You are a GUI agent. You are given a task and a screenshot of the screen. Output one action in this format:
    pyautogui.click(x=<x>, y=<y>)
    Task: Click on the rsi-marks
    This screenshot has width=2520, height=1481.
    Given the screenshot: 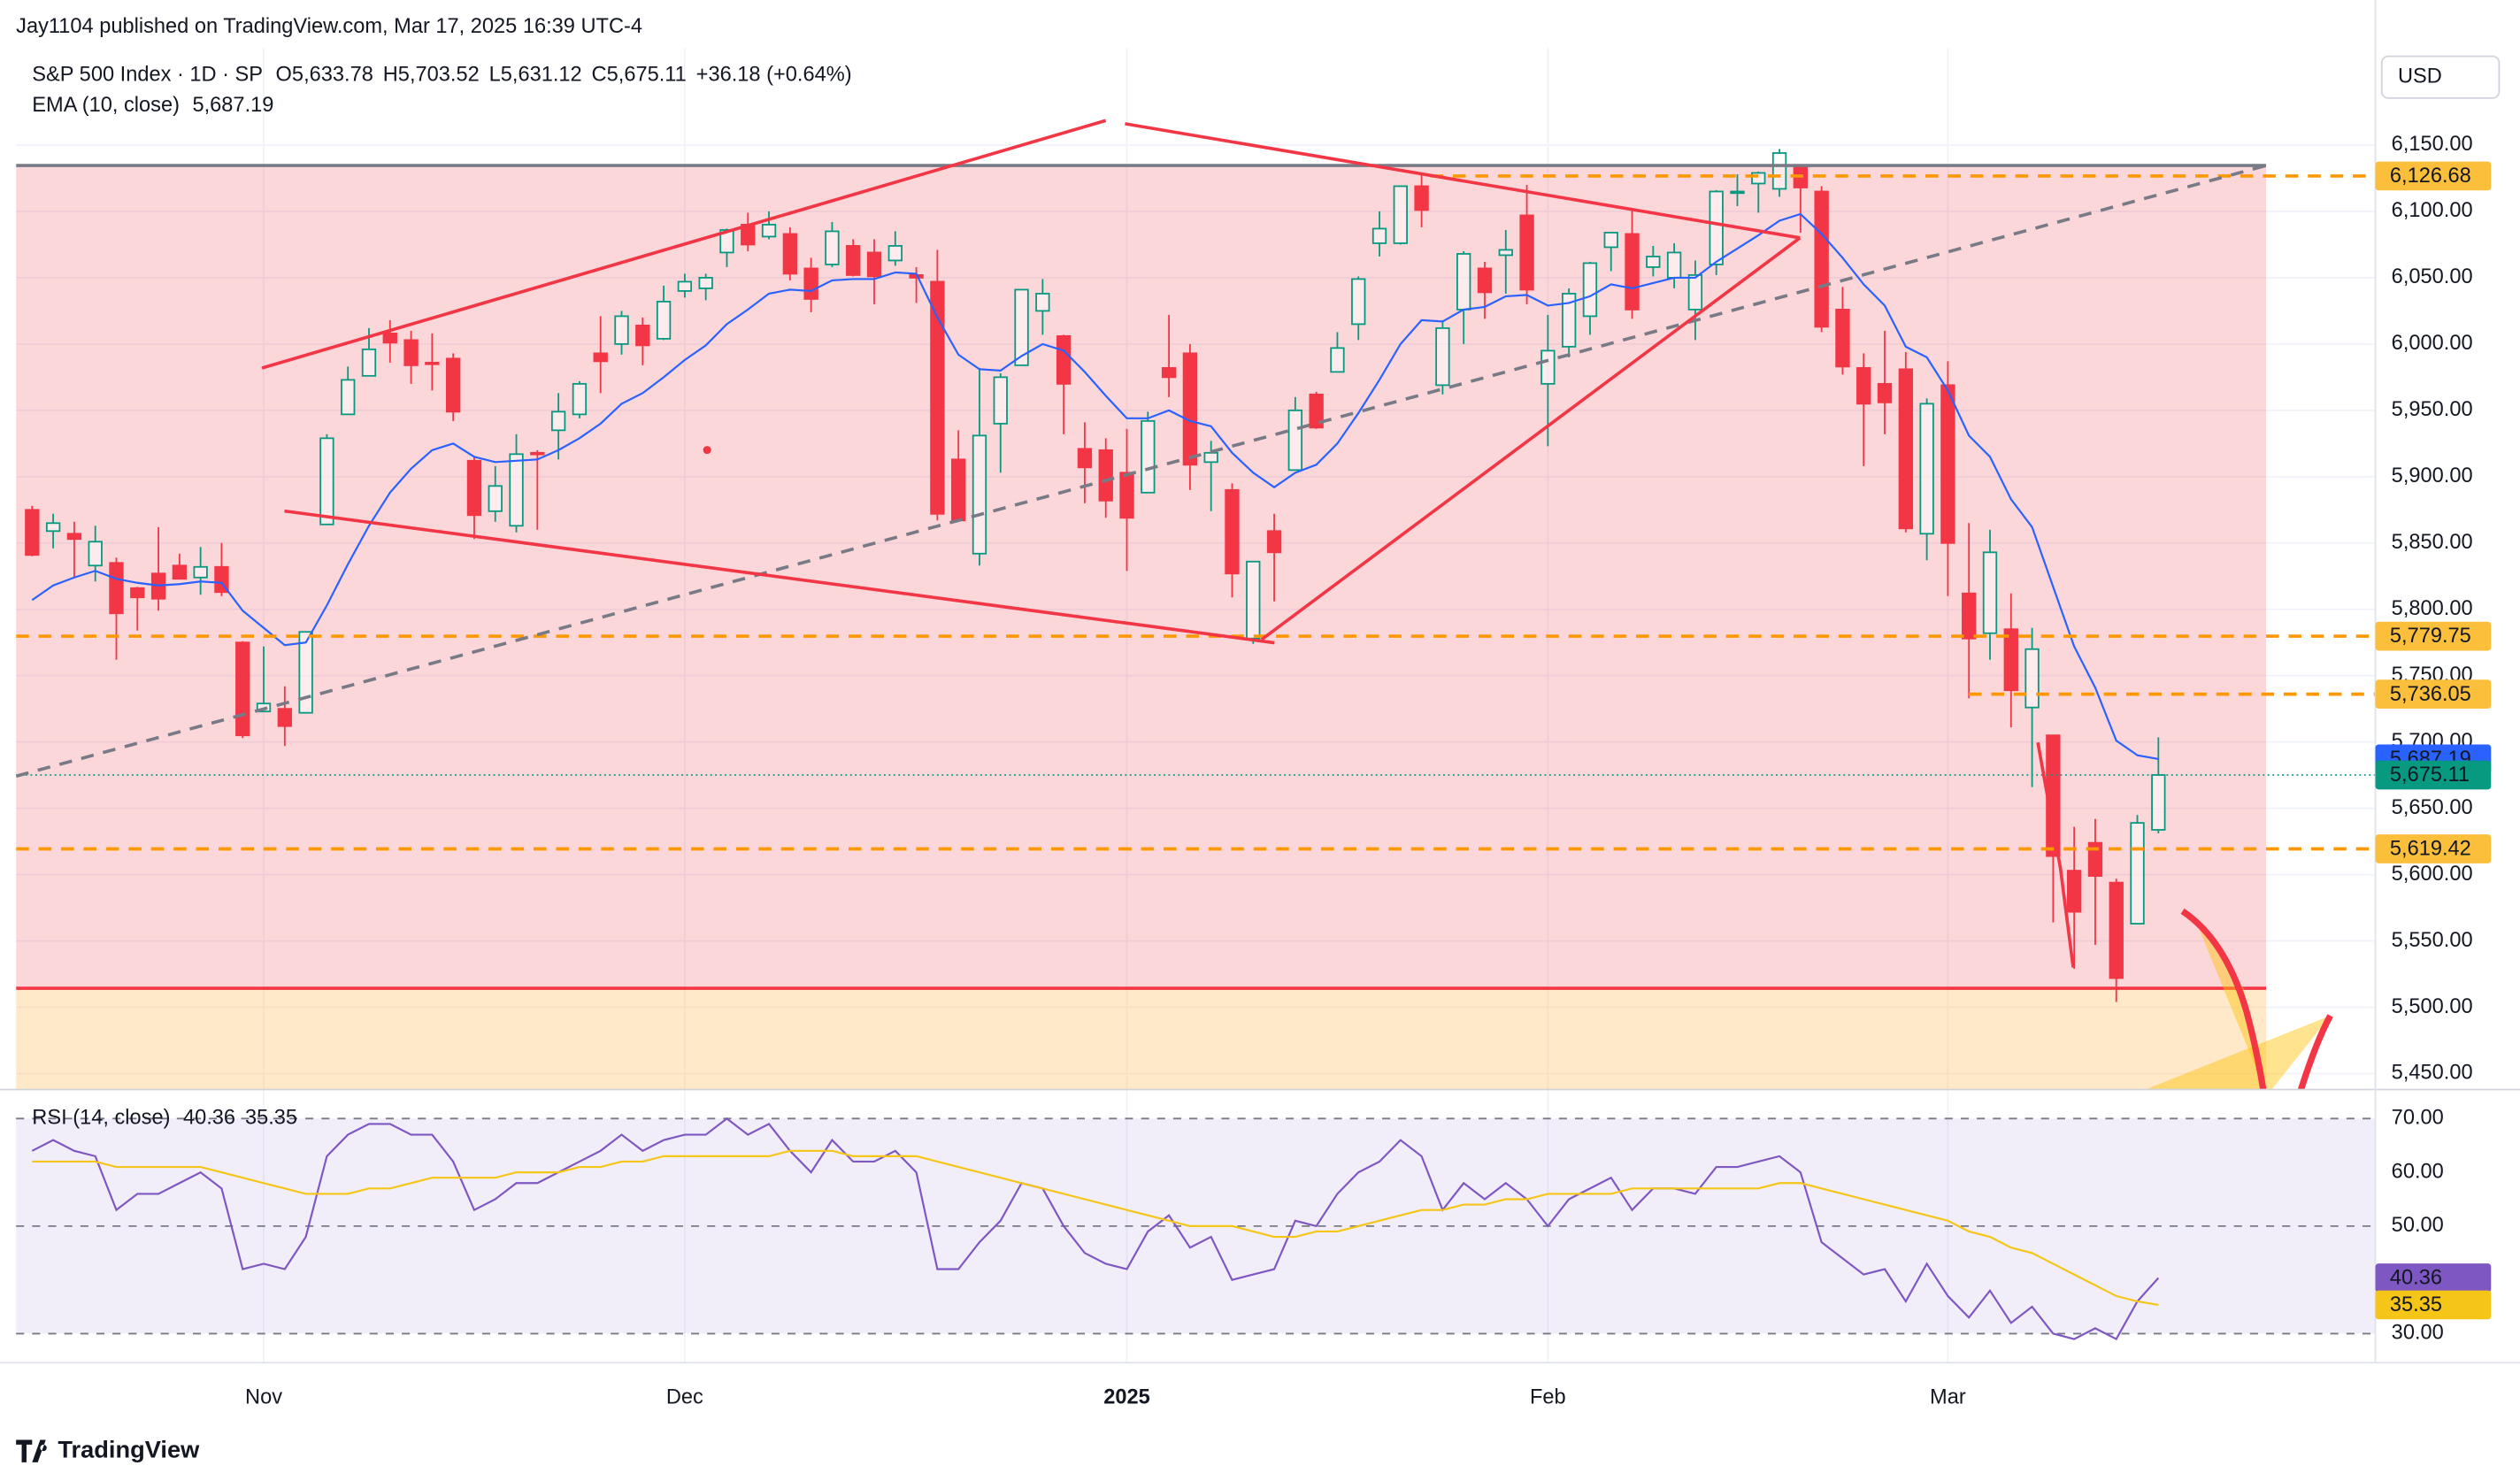 What is the action you would take?
    pyautogui.click(x=1196, y=1228)
    